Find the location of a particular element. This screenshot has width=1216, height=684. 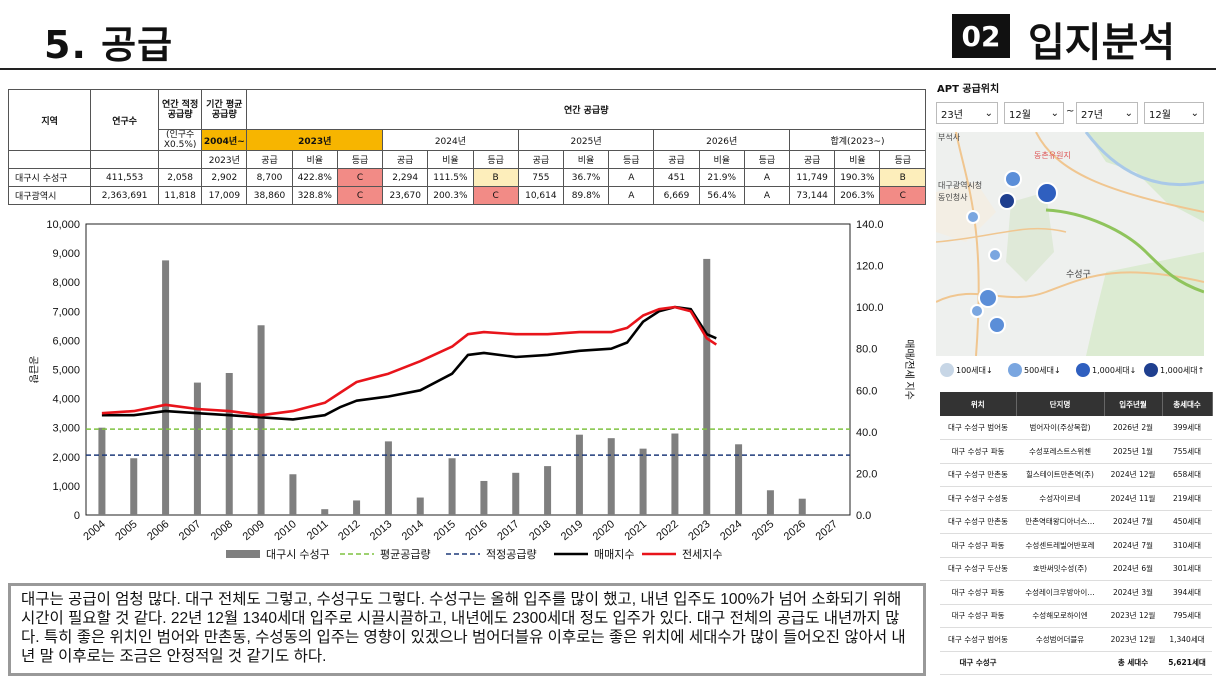

cell-supply: 451 is located at coordinates (676, 177).